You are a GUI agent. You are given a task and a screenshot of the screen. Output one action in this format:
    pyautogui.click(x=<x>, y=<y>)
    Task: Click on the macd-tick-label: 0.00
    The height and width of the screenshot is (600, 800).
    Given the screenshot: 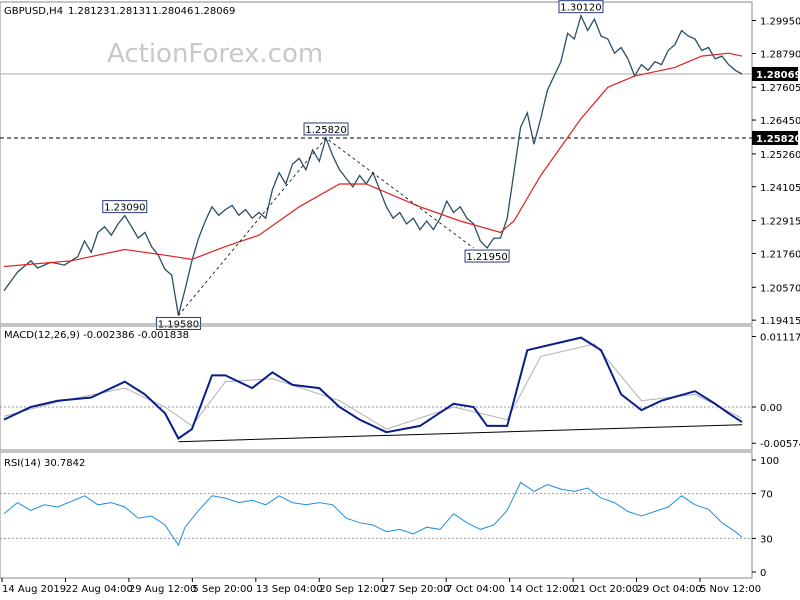 What is the action you would take?
    pyautogui.click(x=771, y=408)
    